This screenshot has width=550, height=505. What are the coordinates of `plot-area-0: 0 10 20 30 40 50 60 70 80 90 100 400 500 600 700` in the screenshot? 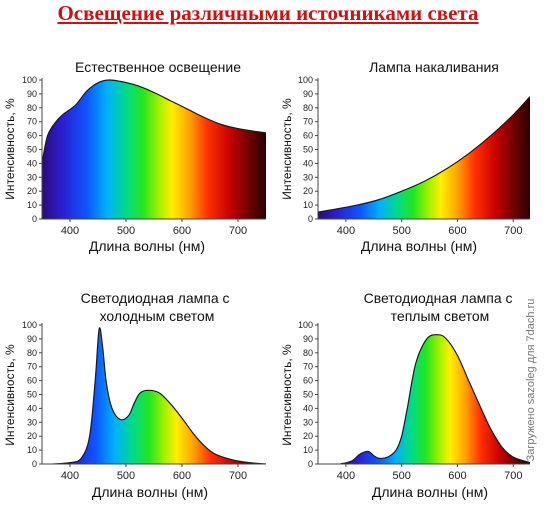 It's located at (144, 156).